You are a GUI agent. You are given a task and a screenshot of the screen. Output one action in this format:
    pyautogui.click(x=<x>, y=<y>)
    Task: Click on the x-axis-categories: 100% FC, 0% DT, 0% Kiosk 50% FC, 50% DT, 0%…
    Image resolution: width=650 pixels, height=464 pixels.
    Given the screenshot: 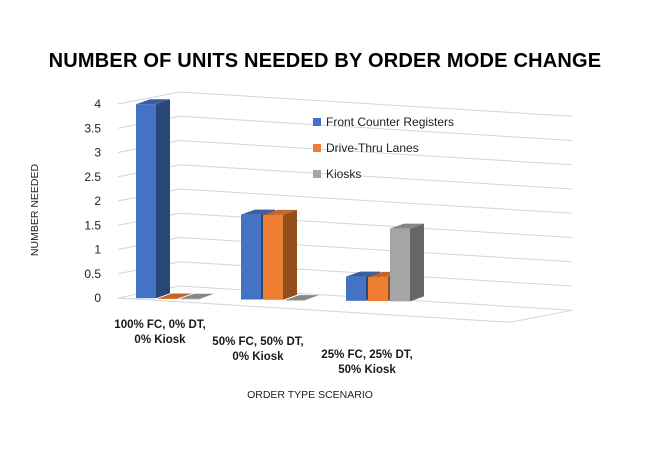 What is the action you would take?
    pyautogui.click(x=263, y=347)
    